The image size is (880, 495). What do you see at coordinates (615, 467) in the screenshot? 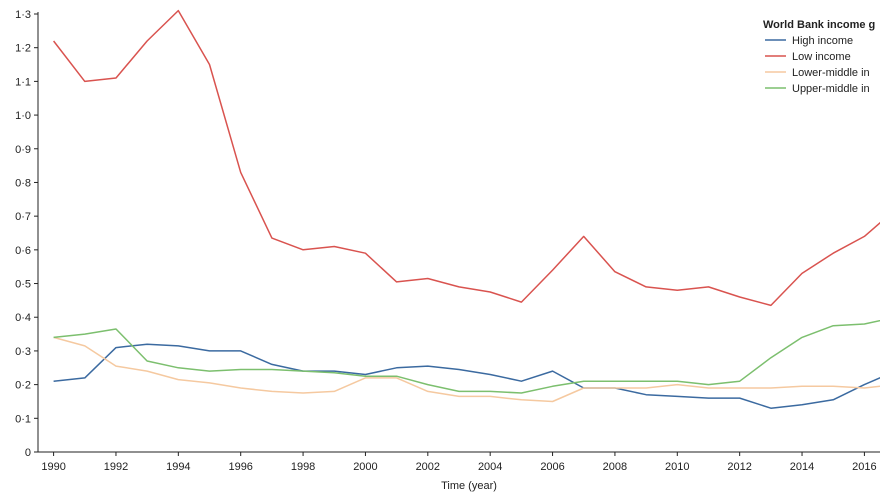
I see `x-tick-label: 2008` at bounding box center [615, 467].